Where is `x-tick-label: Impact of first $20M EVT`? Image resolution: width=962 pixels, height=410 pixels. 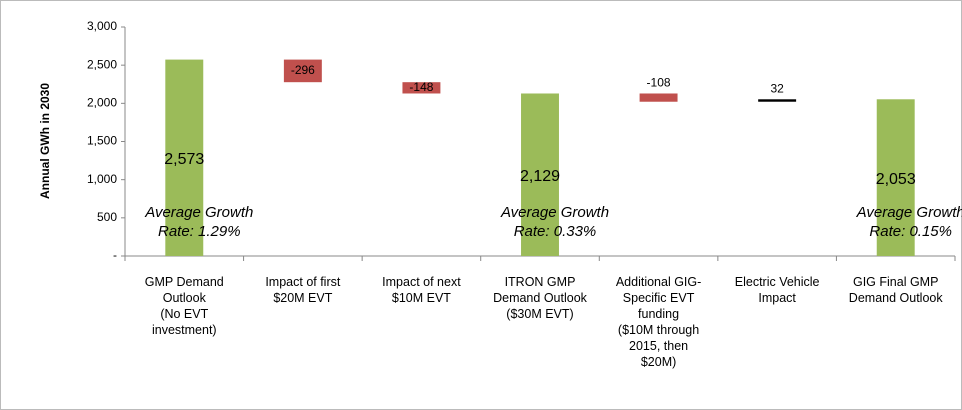
x-tick-label: Impact of first $20M EVT is located at coordinates (303, 290).